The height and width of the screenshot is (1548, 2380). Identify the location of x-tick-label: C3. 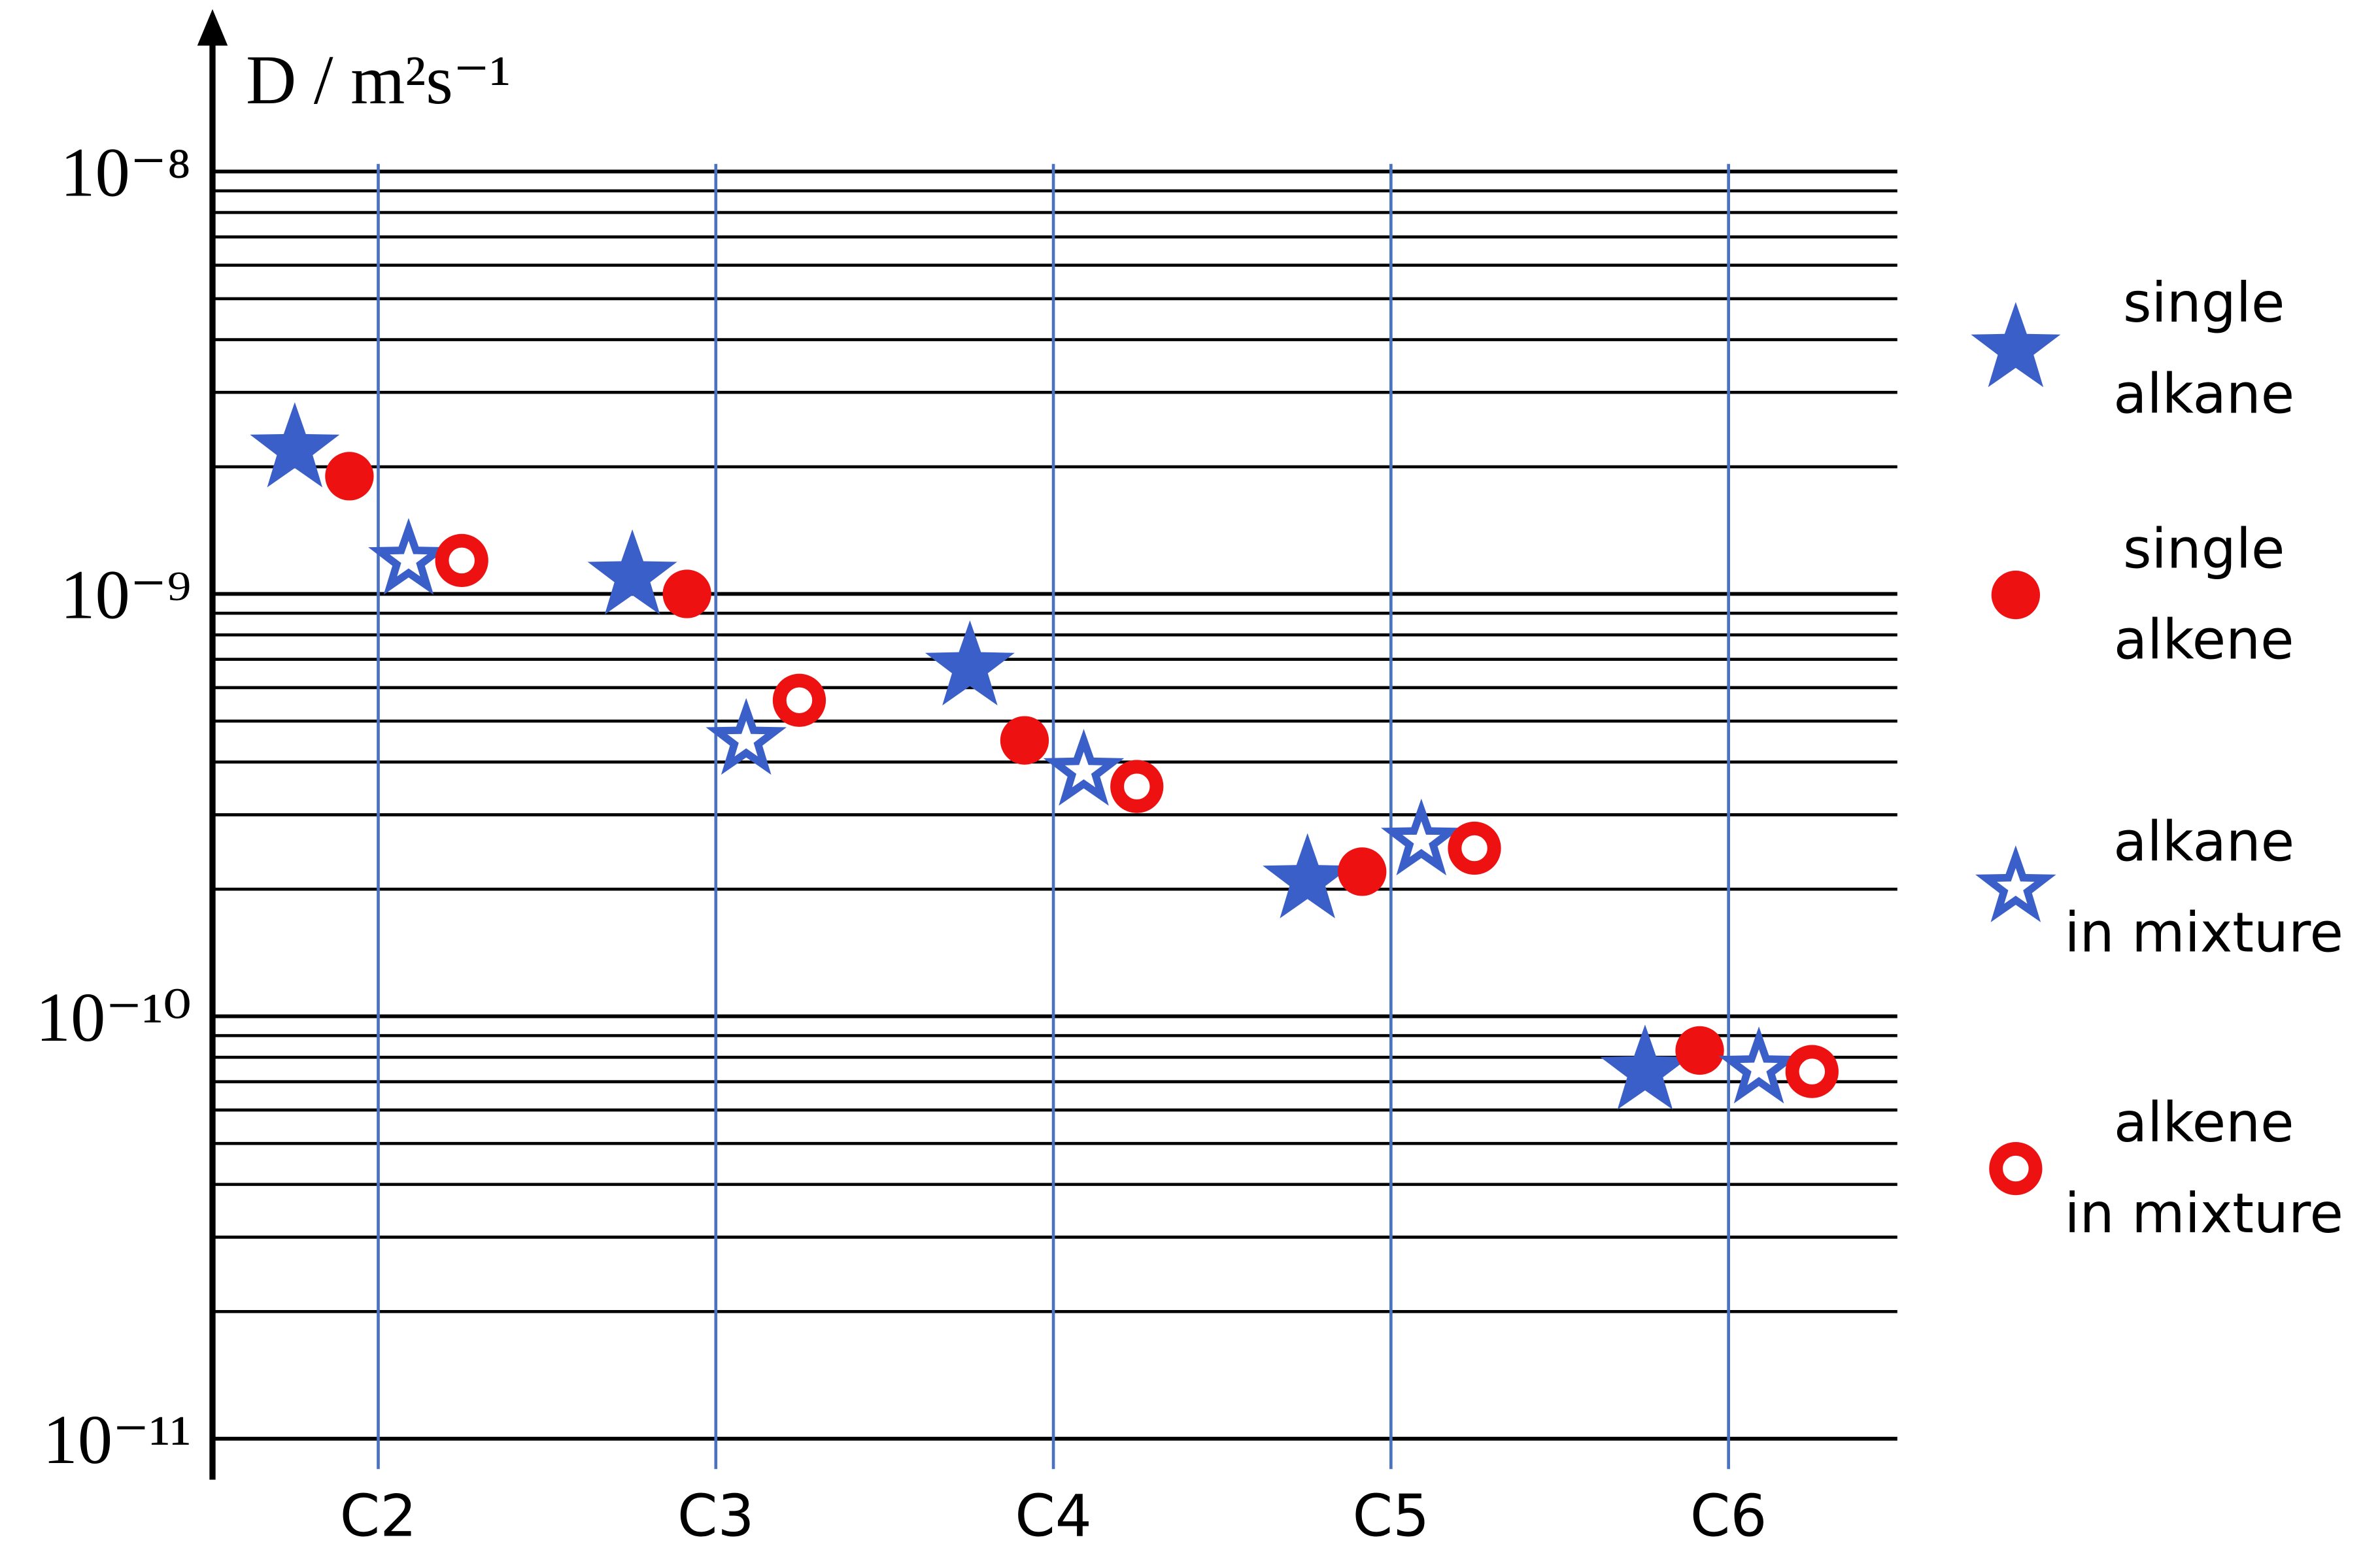
(716, 1515).